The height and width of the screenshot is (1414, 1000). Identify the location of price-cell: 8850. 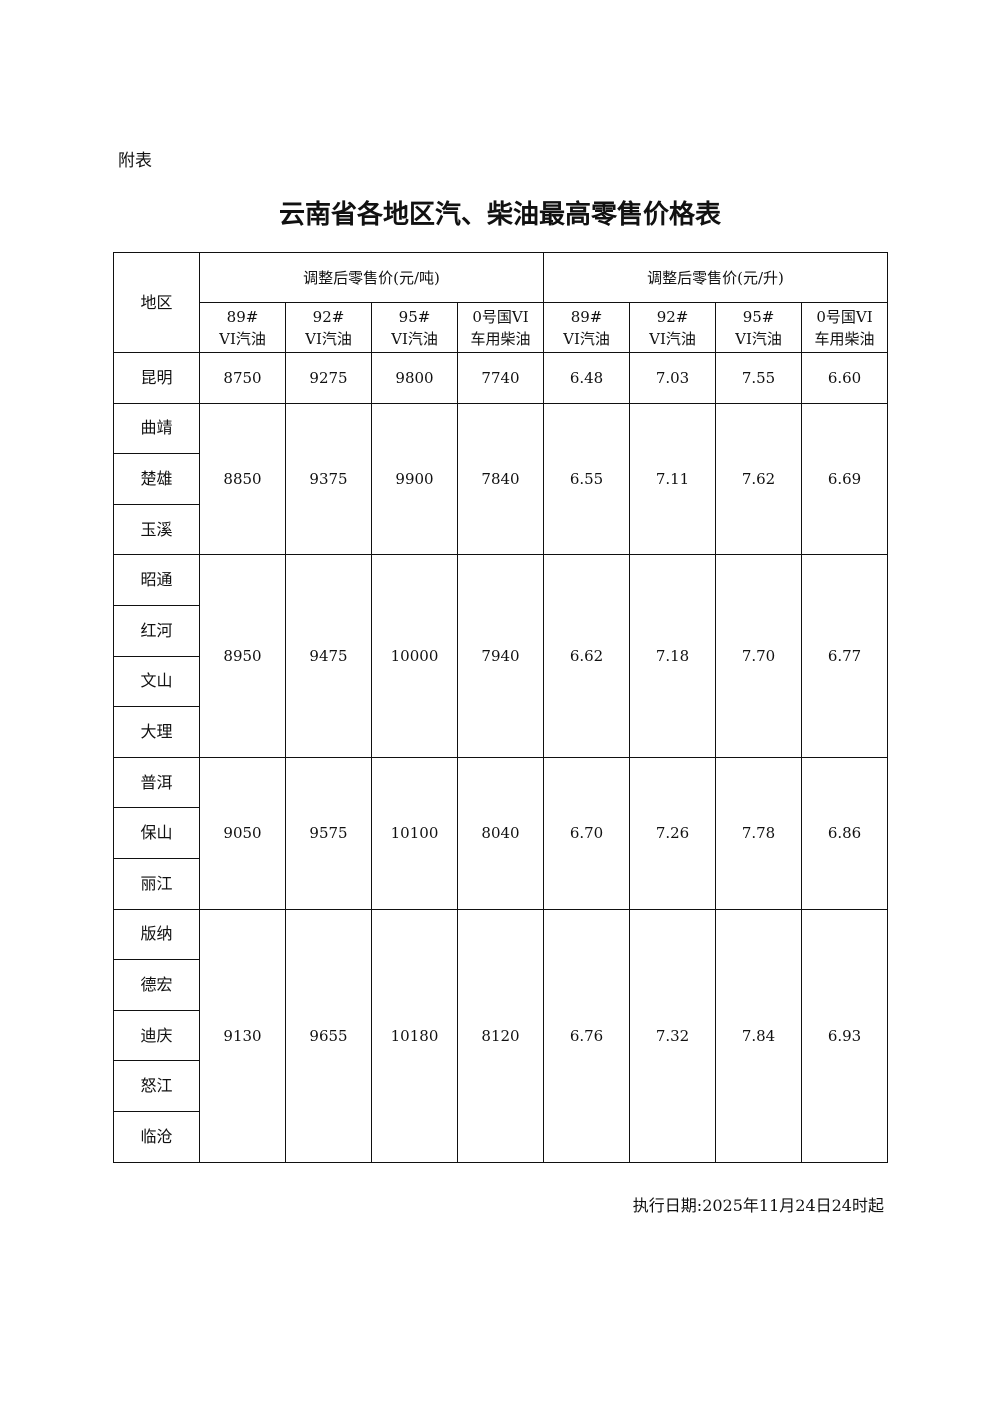
(242, 479).